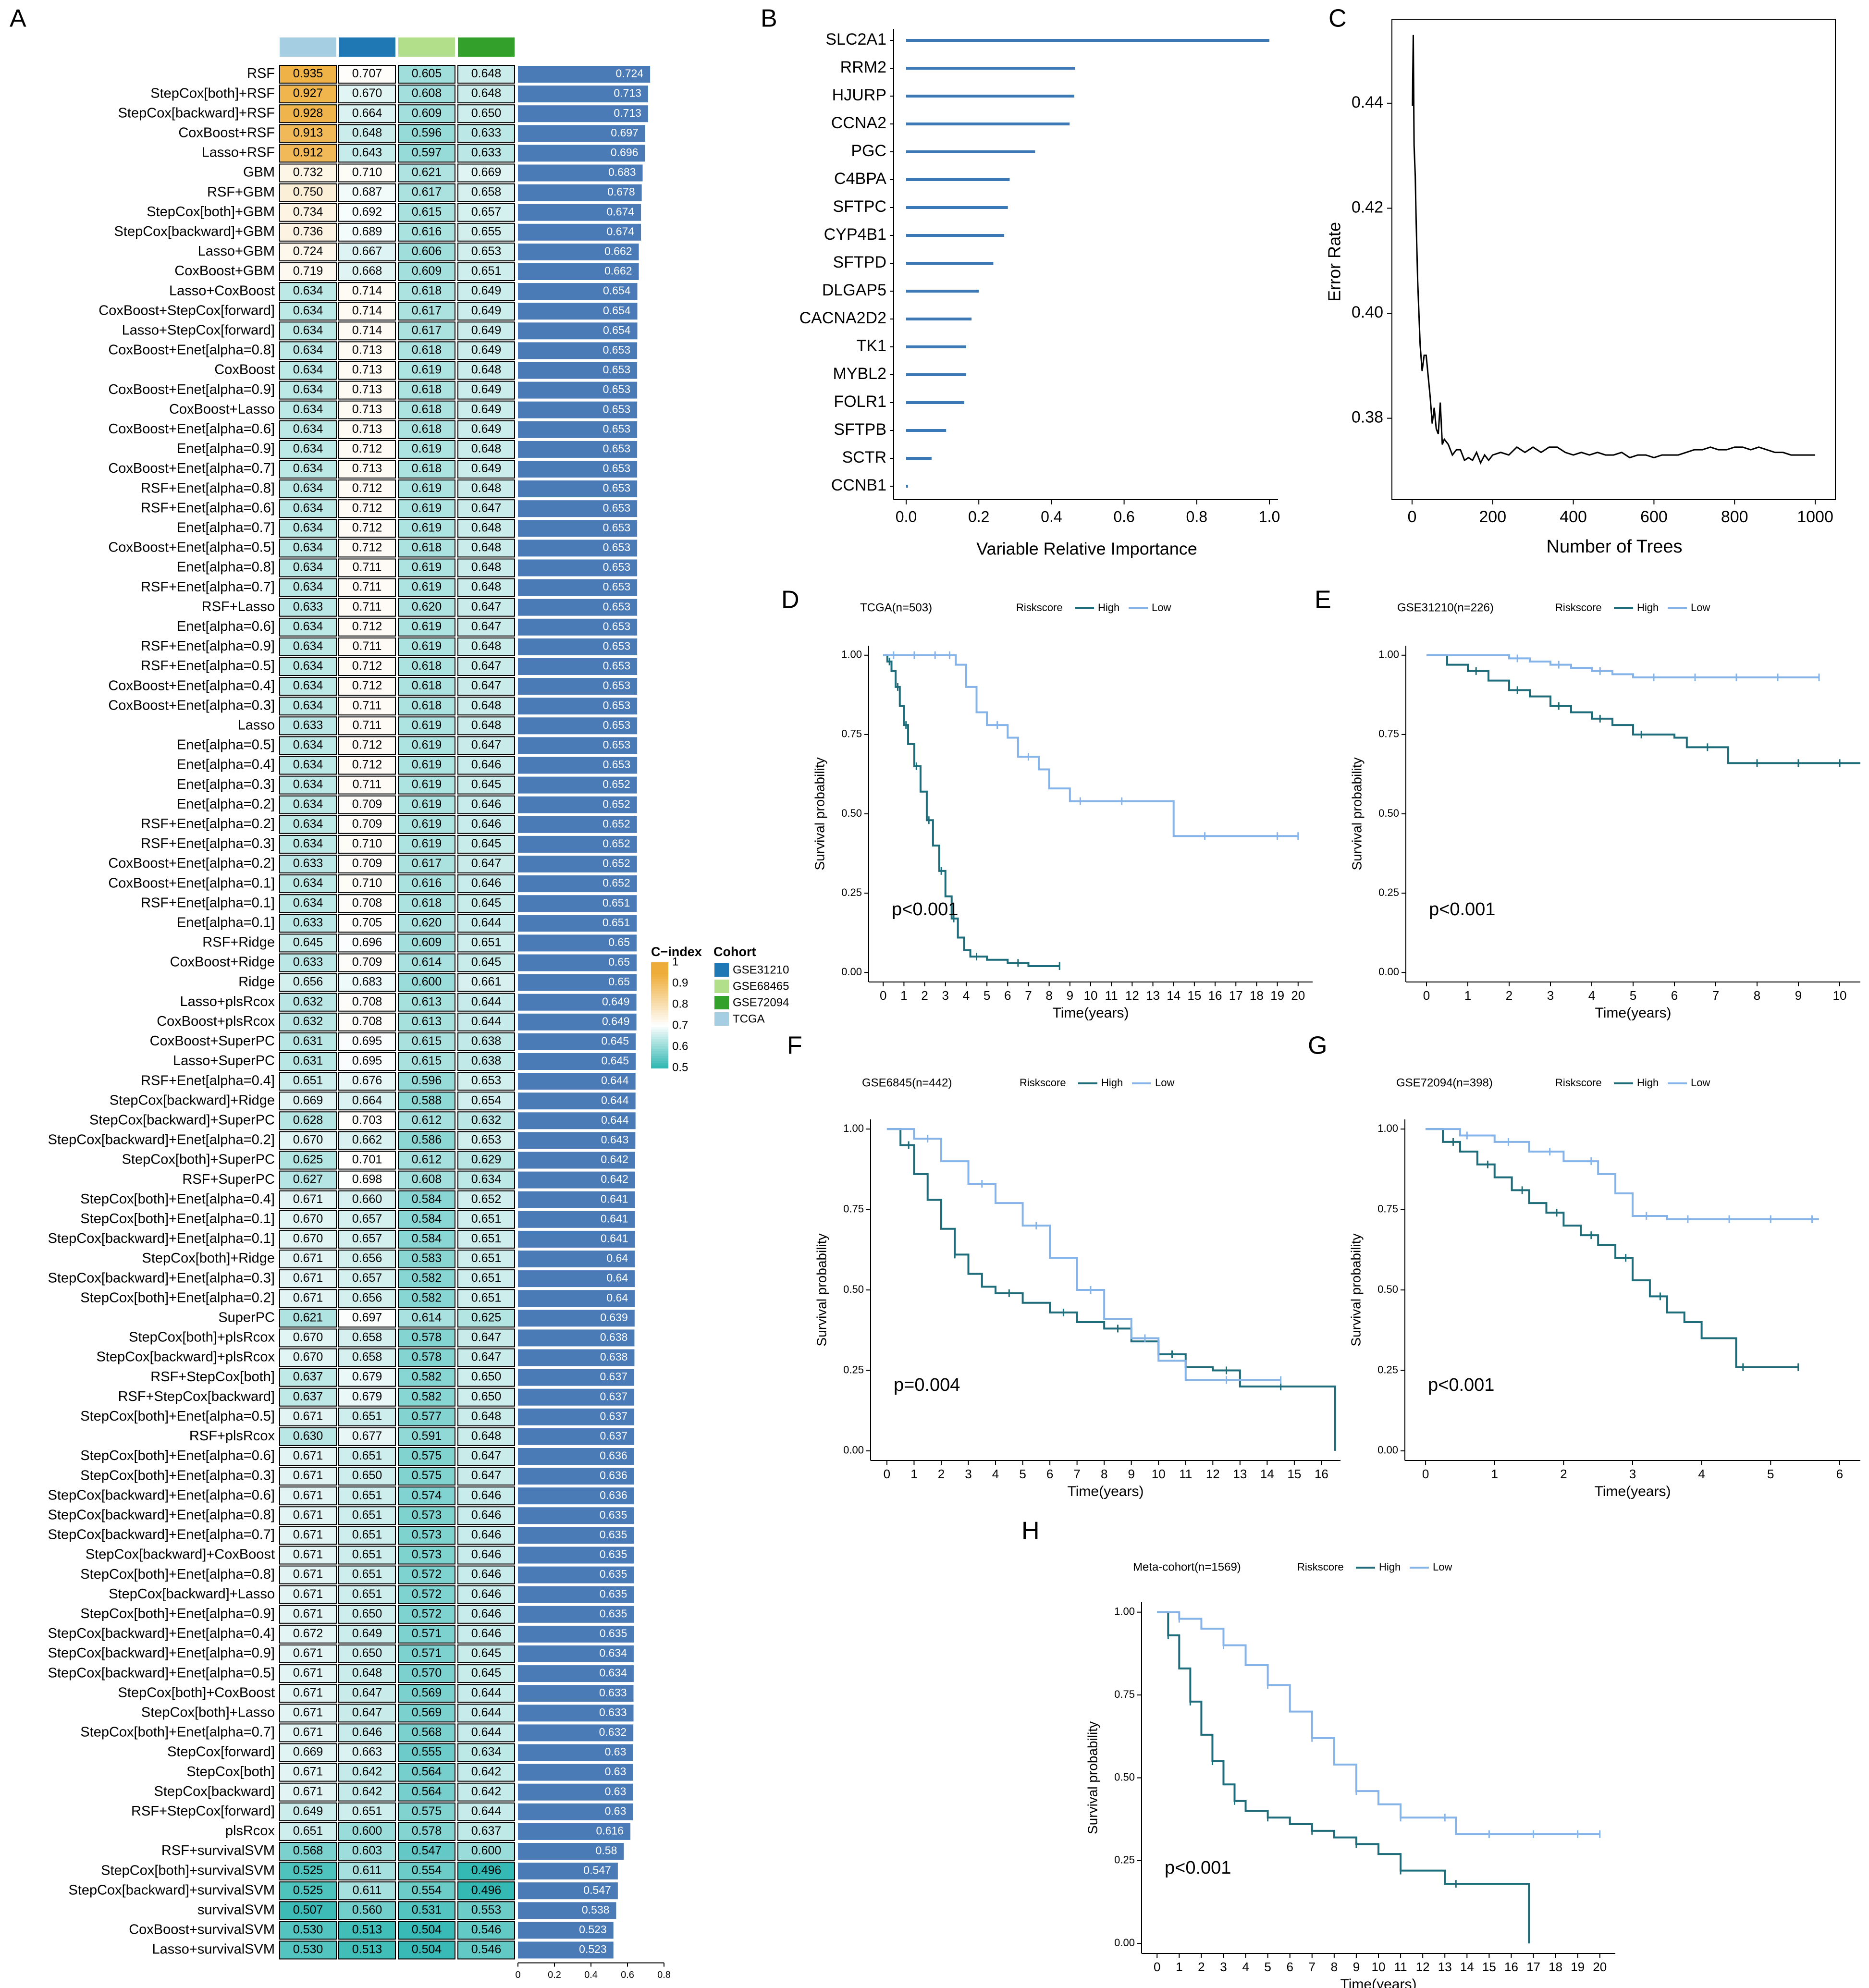 The height and width of the screenshot is (1988, 1869). What do you see at coordinates (1489, 1967) in the screenshot?
I see `km-x-tick-label: 15` at bounding box center [1489, 1967].